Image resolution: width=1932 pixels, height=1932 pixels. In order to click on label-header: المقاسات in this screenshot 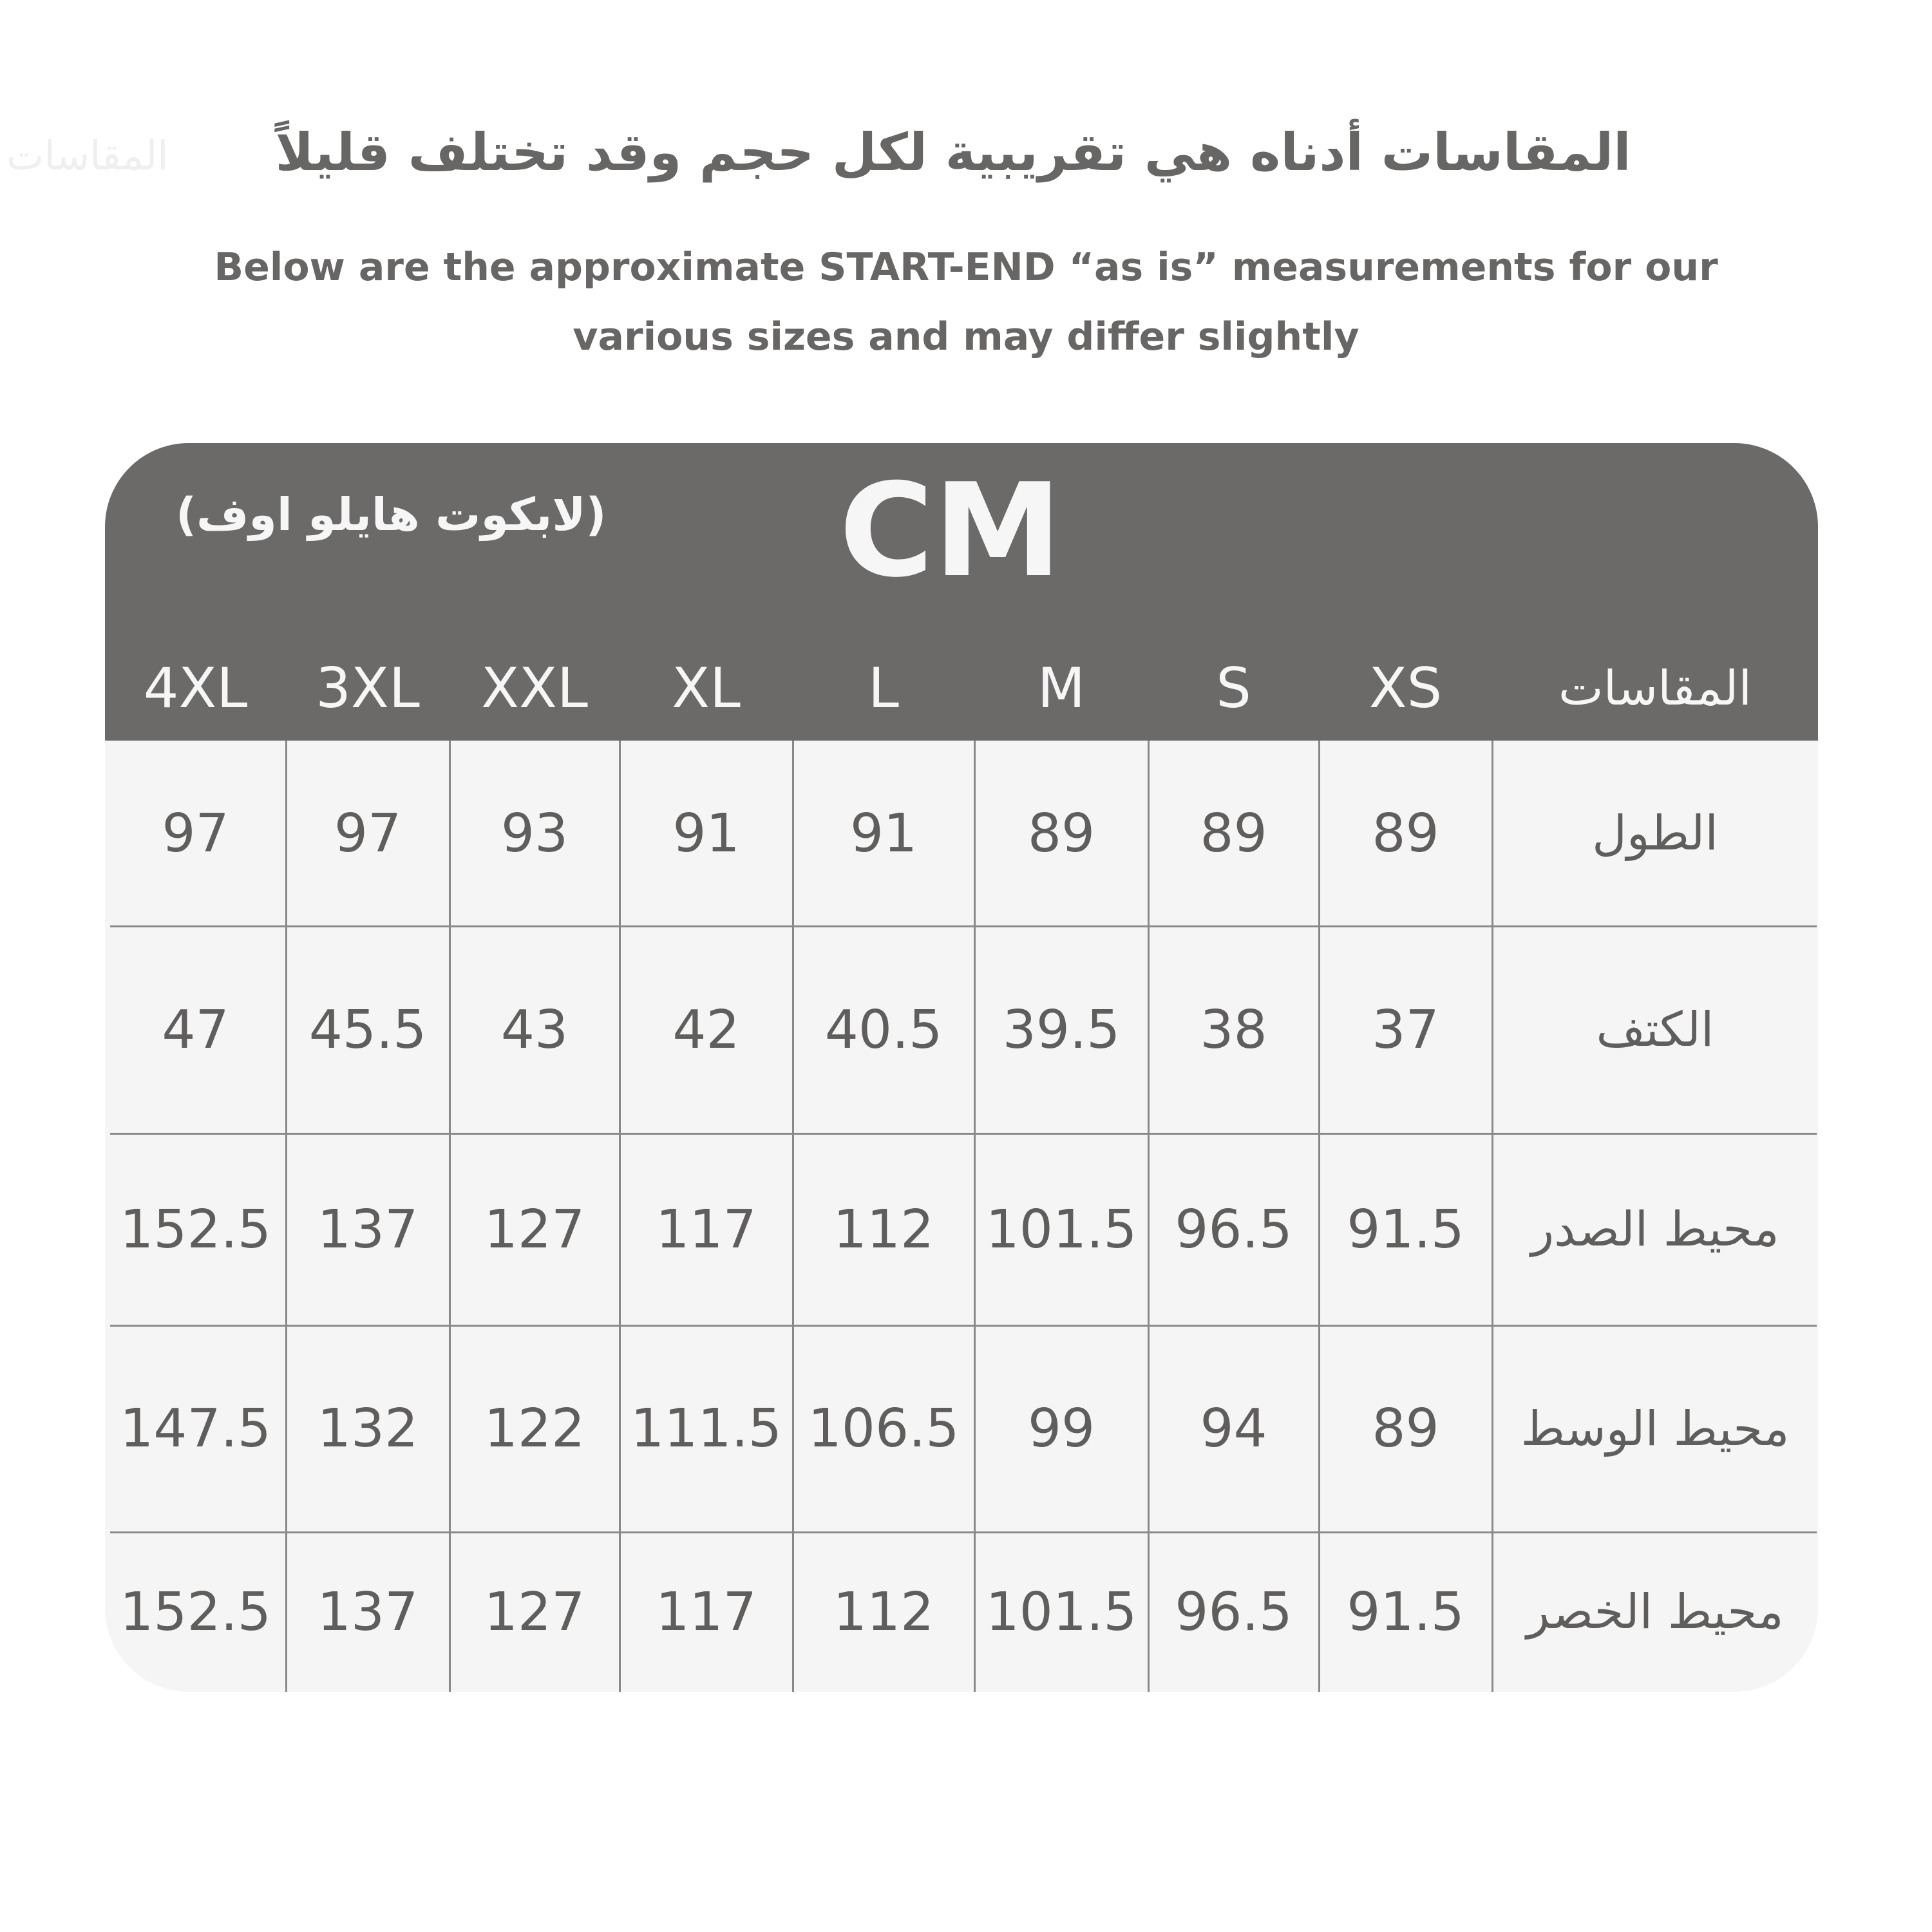, I will do `click(1655, 688)`.